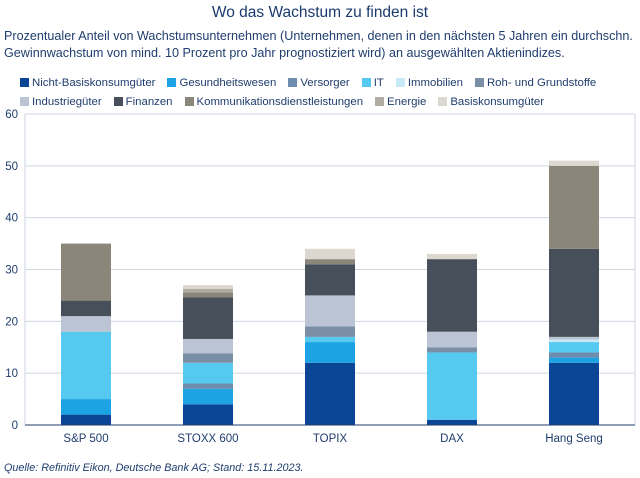  What do you see at coordinates (330, 393) in the screenshot?
I see `bar-topix-nicht-basiskonsumgueter` at bounding box center [330, 393].